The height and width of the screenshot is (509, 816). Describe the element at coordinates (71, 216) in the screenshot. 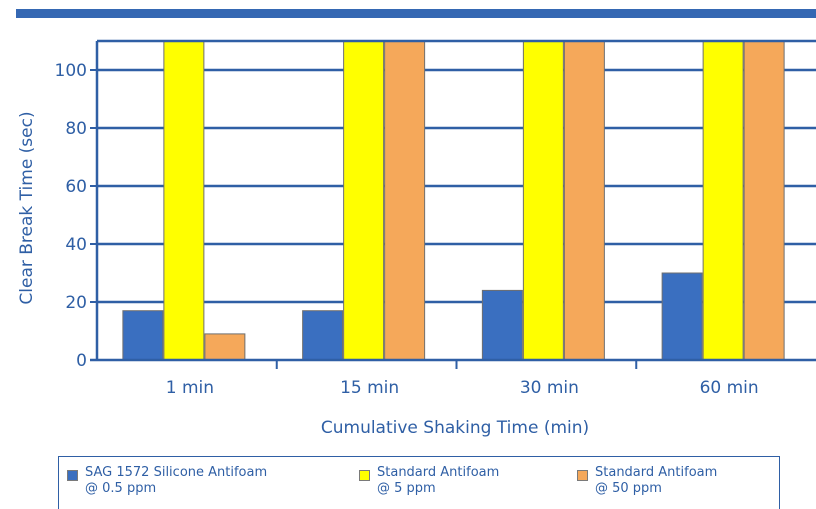

I see `y-tick-labels: 0 20 40 60 80 100` at that location.